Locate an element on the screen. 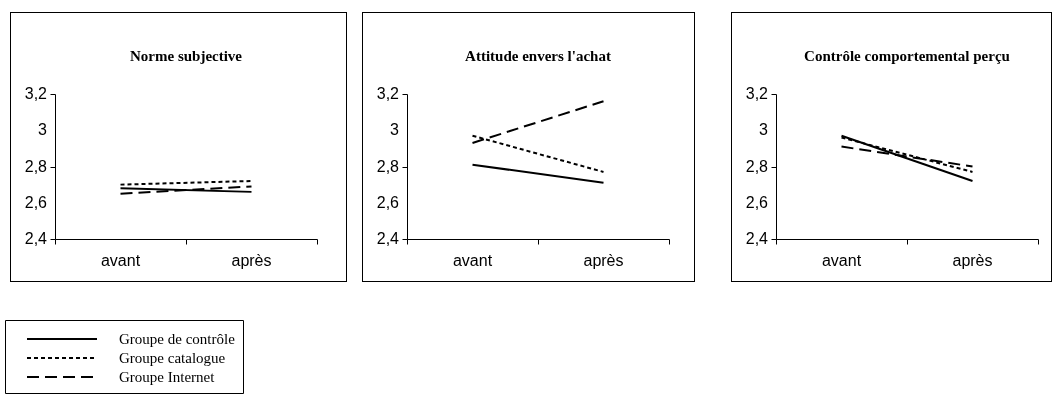  legend-label: Groupe Internet is located at coordinates (167, 377).